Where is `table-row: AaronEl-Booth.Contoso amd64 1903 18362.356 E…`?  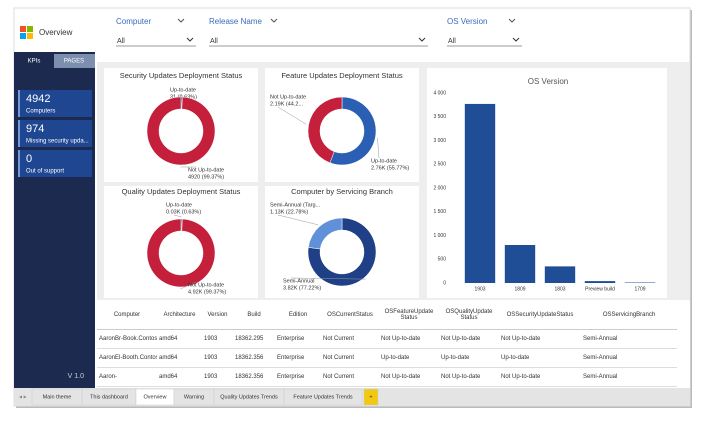 table-row: AaronEl-Booth.Contoso amd64 1903 18362.356 E… is located at coordinates (387, 358).